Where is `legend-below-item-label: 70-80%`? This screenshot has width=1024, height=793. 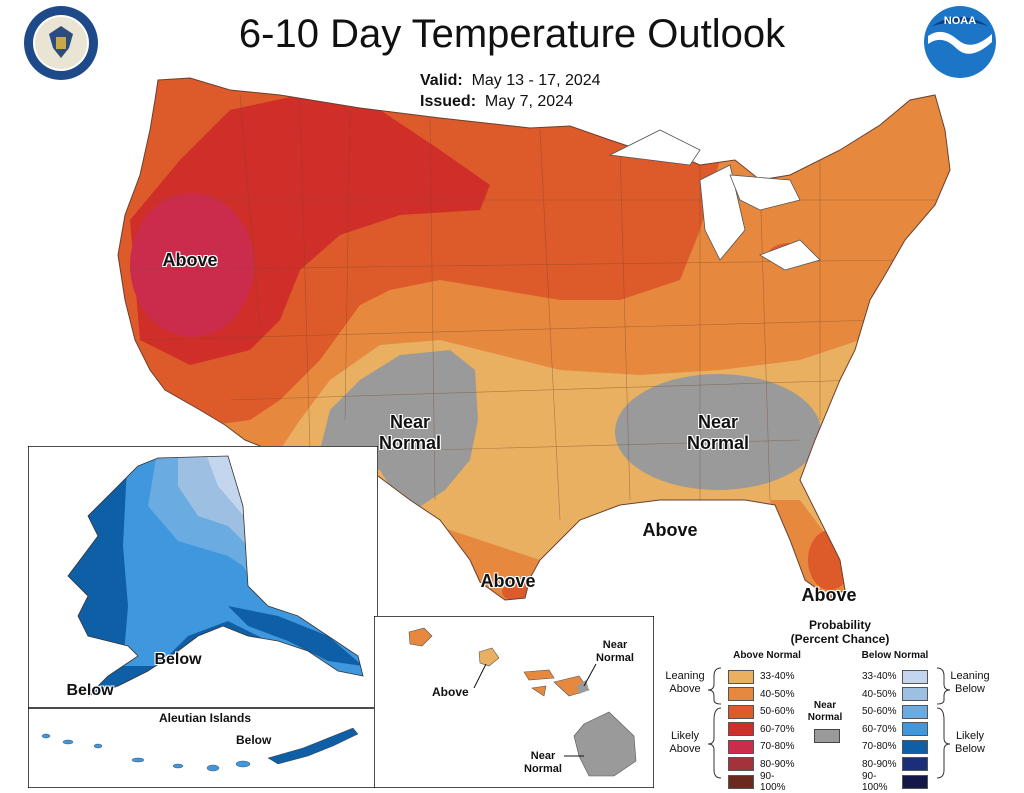
legend-below-item-label: 70-80% is located at coordinates (879, 747).